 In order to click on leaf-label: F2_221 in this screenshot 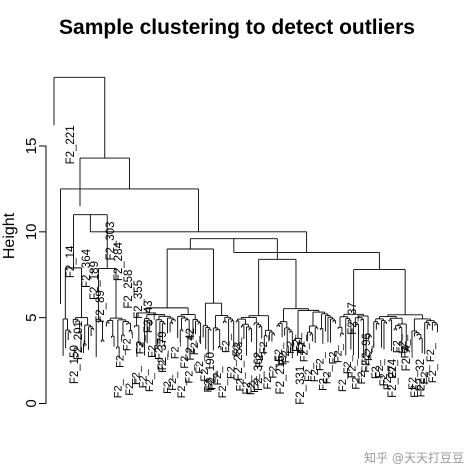, I will do `click(71, 144)`.